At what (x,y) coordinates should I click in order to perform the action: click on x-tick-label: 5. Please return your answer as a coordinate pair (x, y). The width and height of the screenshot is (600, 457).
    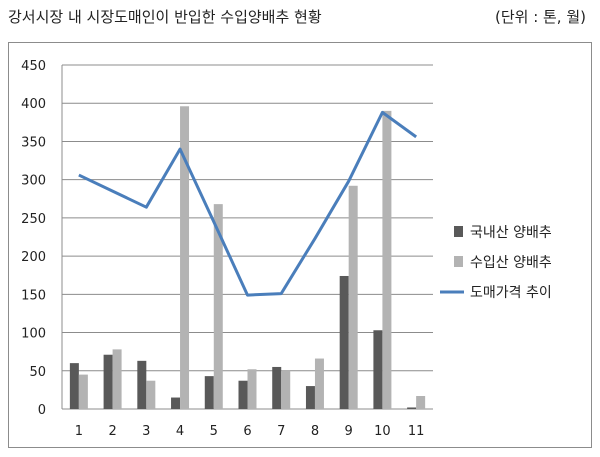
    Looking at the image, I should click on (214, 431).